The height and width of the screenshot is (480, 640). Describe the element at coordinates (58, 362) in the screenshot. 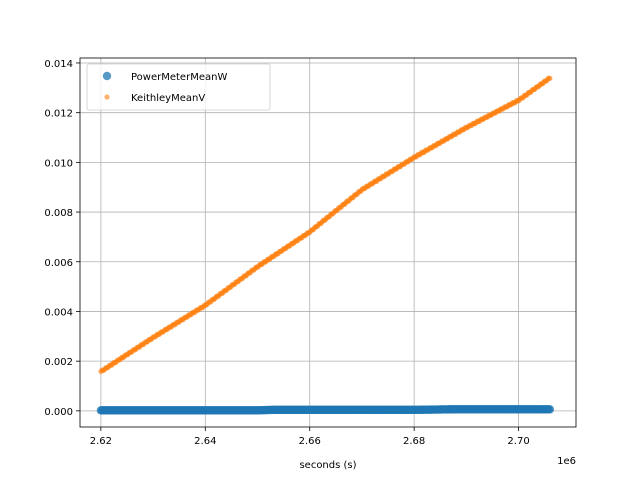

I see `y-tick-label: 0.002` at that location.